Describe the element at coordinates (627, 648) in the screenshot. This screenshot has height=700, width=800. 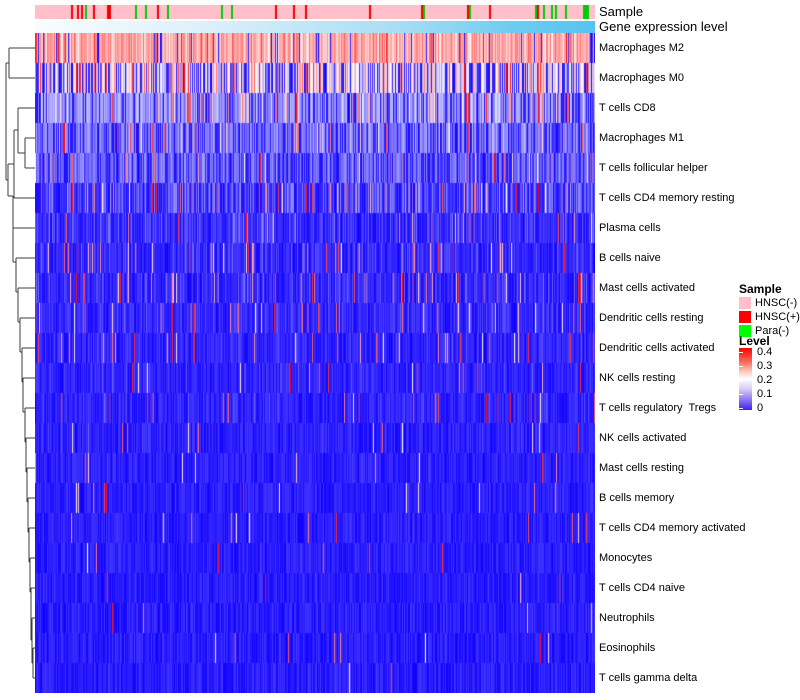
I see `row-label: Eosinophils` at that location.